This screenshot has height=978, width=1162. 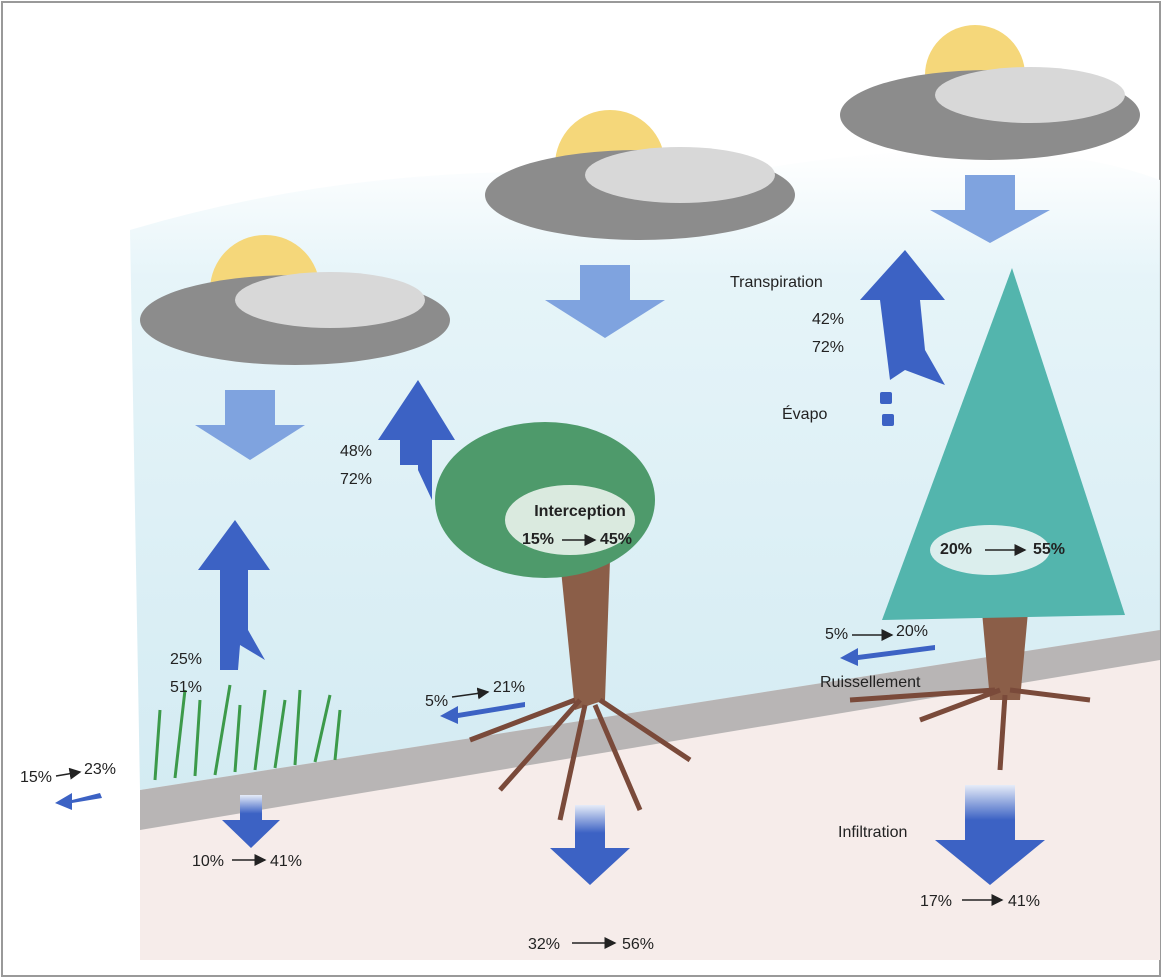 What do you see at coordinates (956, 549) in the screenshot?
I see `interception-value: 20%` at bounding box center [956, 549].